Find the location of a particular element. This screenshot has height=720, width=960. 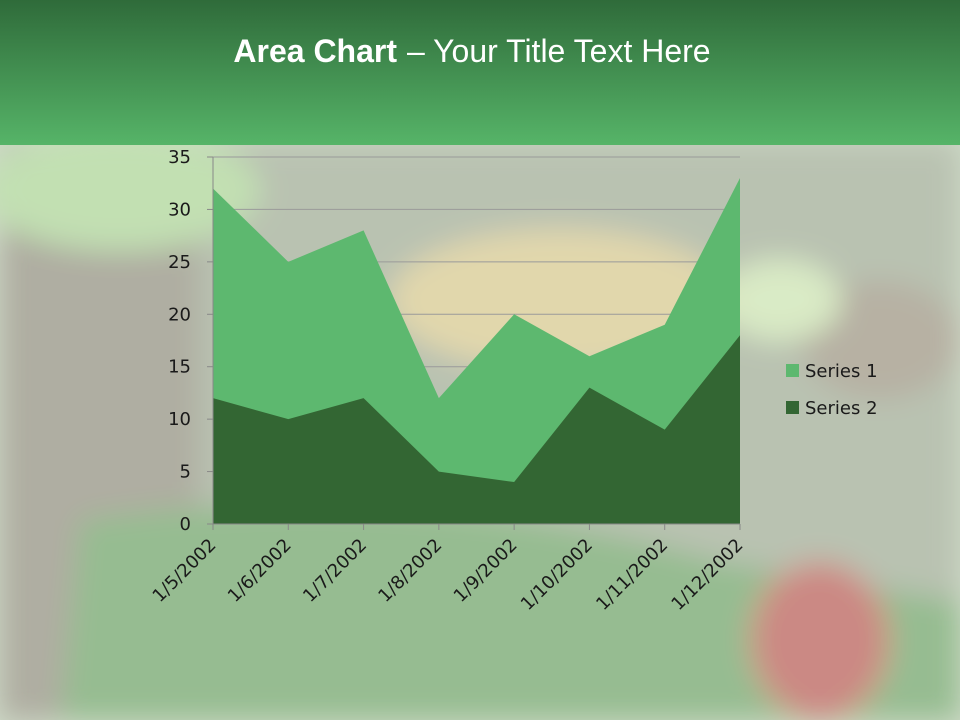

y-tick-label: 35 is located at coordinates (179, 157).